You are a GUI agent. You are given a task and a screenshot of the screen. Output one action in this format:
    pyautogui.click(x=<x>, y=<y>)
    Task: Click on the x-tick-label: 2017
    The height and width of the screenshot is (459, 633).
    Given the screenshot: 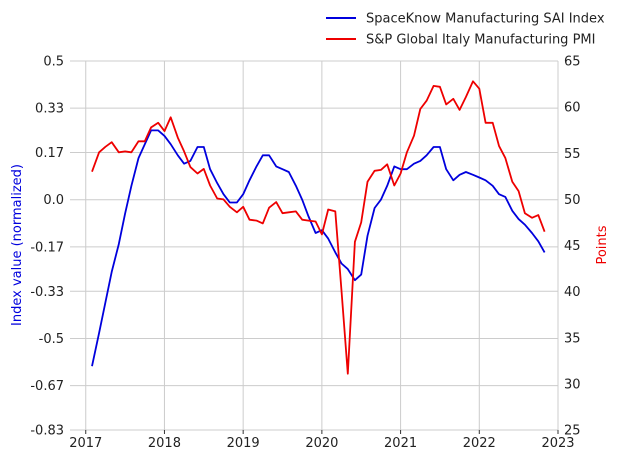 What is the action you would take?
    pyautogui.click(x=85, y=443)
    